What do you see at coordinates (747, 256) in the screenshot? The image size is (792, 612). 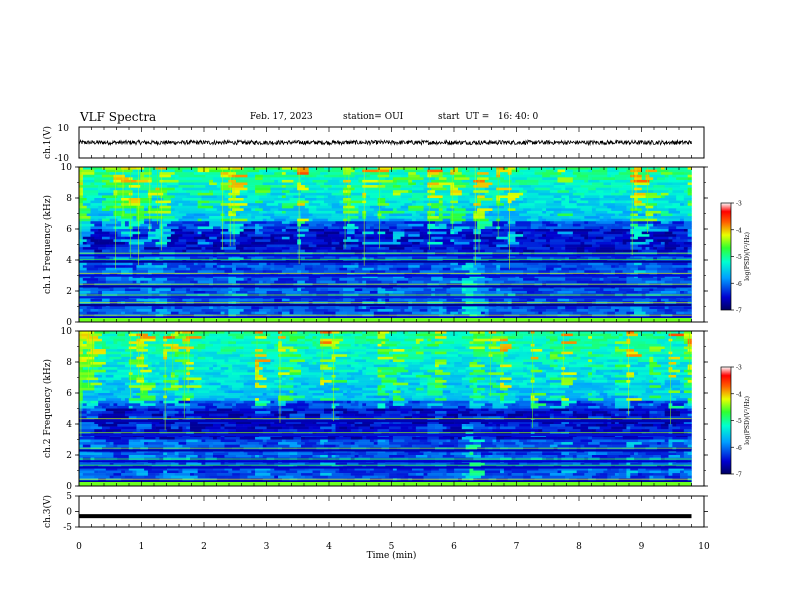 I see `ch1-spec-colorbar-label: log(PSD)(V²/Hz)` at bounding box center [747, 256].